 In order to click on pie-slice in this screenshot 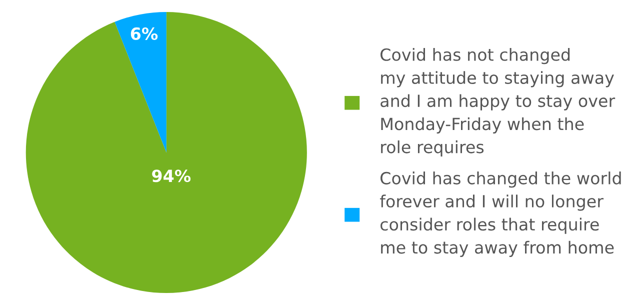, I will do `click(140, 82)`.